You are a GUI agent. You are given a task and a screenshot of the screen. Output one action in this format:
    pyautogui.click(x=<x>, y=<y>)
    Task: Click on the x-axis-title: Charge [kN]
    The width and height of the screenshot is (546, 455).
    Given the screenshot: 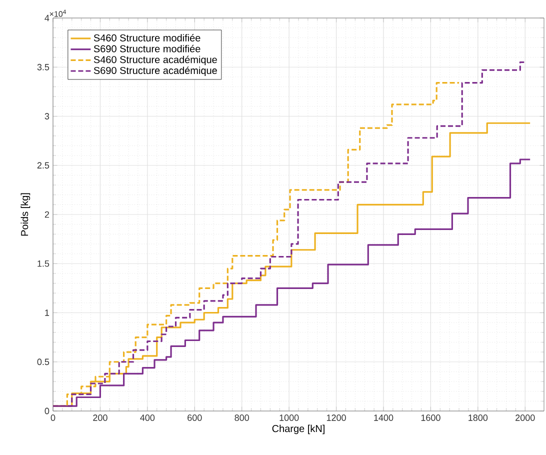 What is the action you would take?
    pyautogui.click(x=298, y=429)
    